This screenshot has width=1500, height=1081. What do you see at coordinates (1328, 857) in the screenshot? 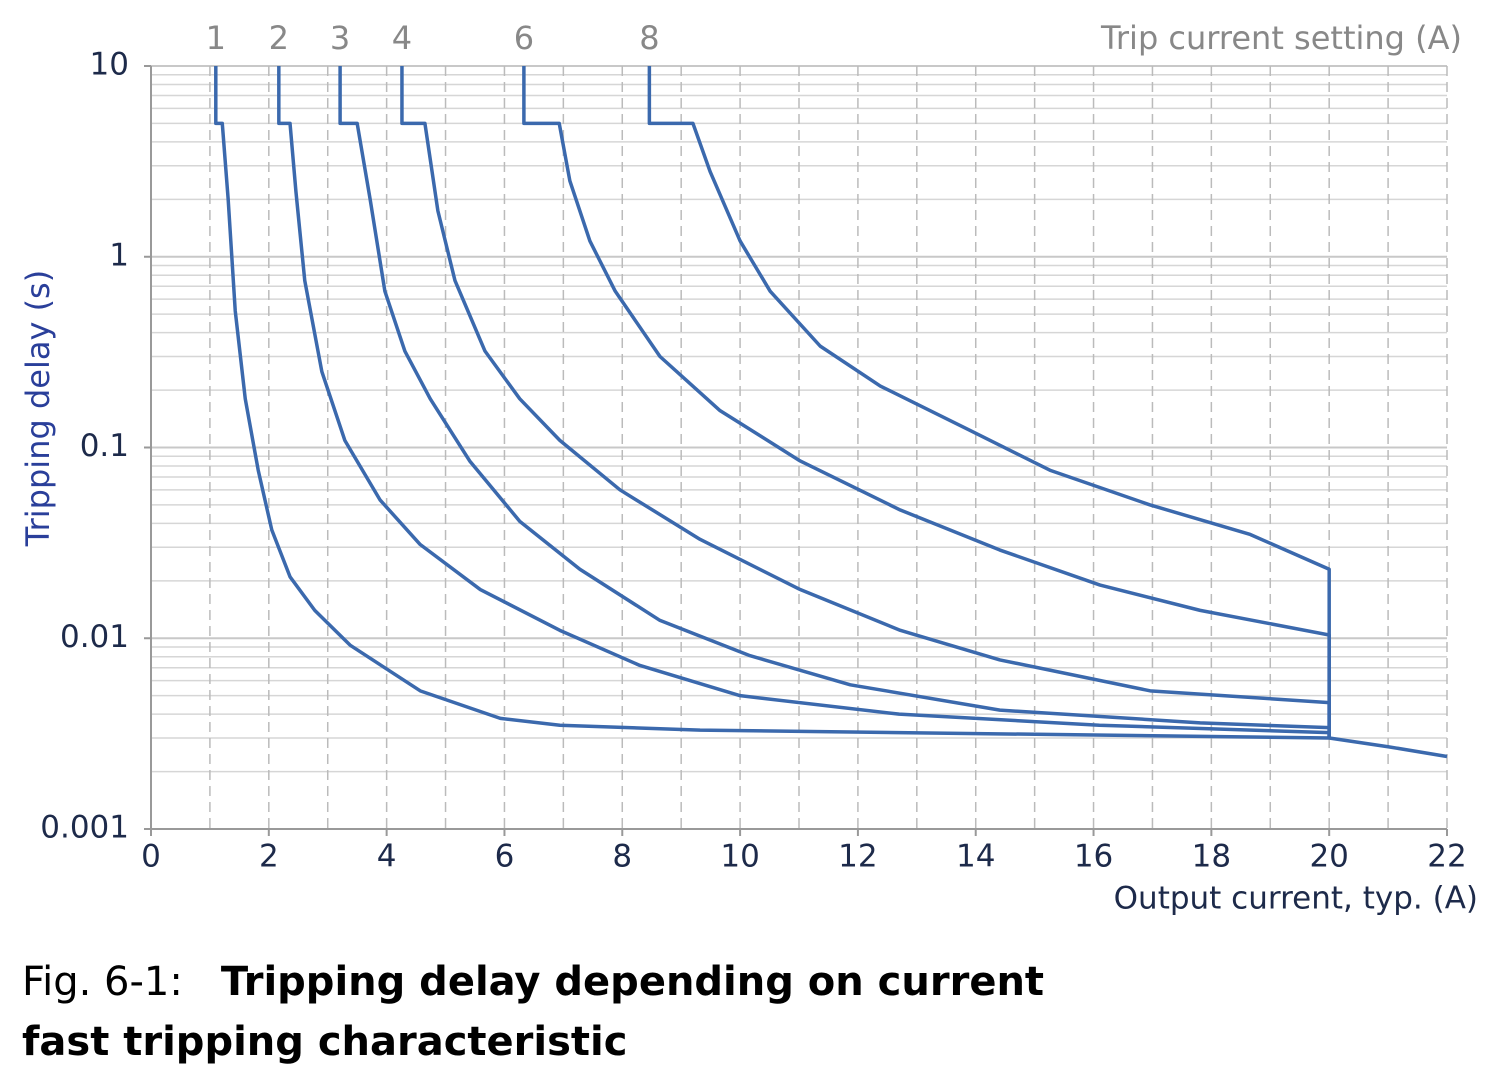
I see `x-tick-label: 20` at bounding box center [1328, 857].